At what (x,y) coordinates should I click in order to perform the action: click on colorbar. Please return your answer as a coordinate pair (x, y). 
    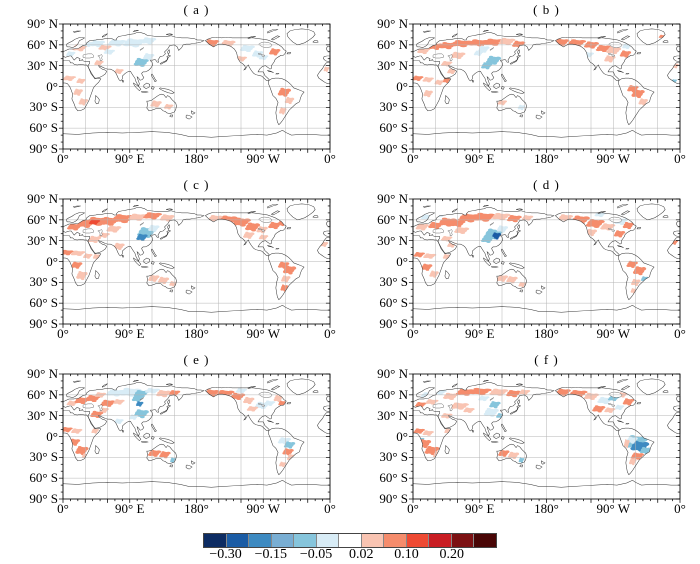
    Looking at the image, I should click on (350, 540).